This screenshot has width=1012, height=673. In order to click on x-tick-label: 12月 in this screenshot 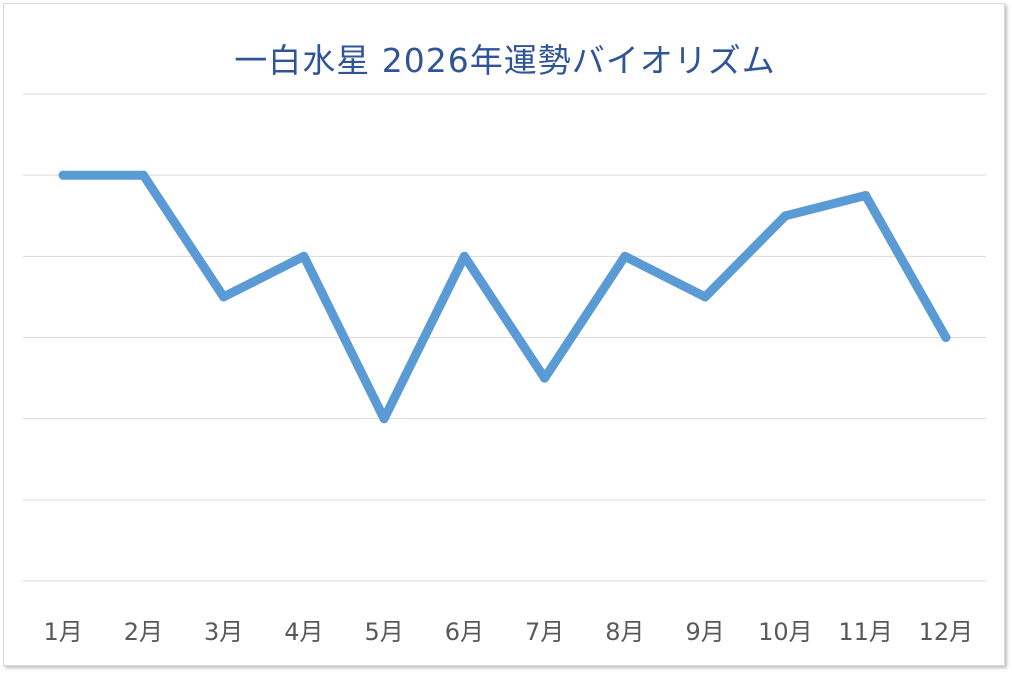, I will do `click(946, 632)`.